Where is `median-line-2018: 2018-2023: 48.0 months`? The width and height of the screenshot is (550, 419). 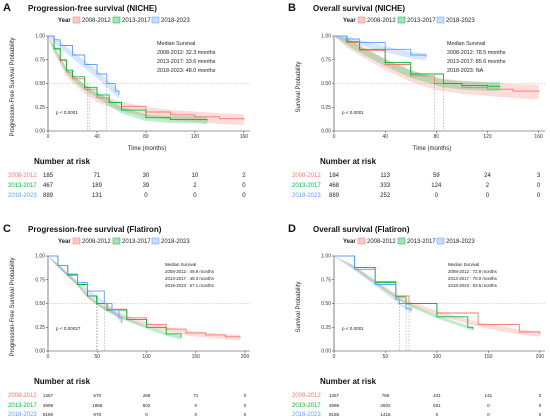
median-line-2018: 2018-2023: 48.0 months is located at coordinates (186, 71).